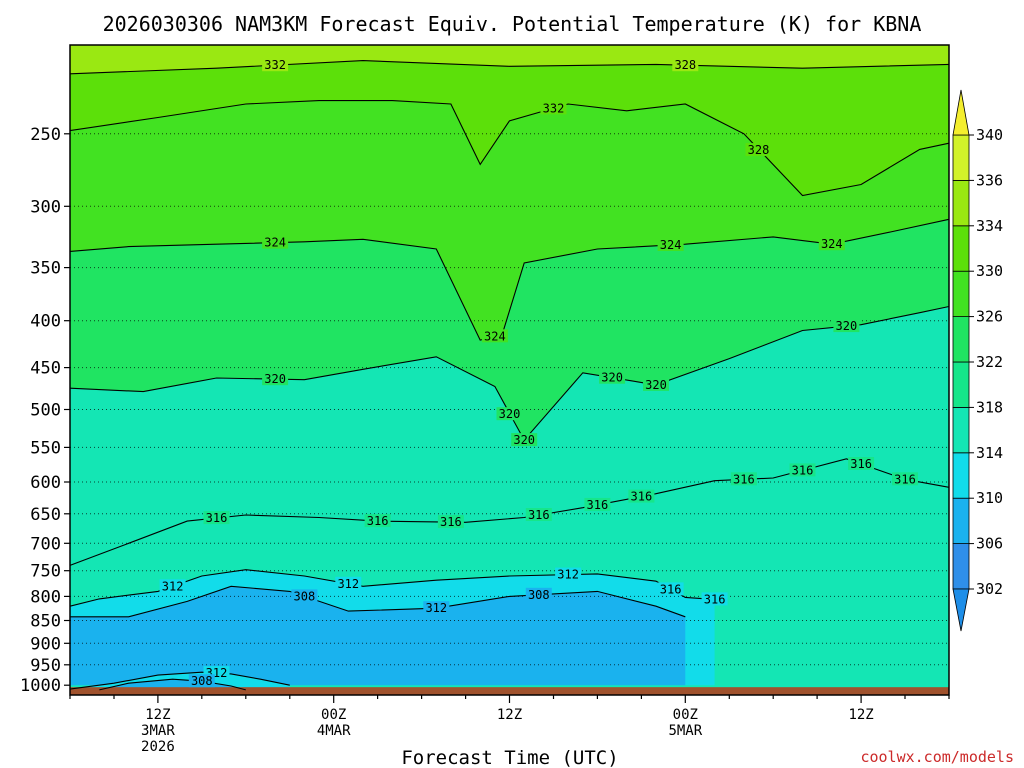  What do you see at coordinates (509, 725) in the screenshot?
I see `x-axis: 12Z 3MAR 2026 00Z 4MAR 12Z 00Z 5MAR 12Z` at bounding box center [509, 725].